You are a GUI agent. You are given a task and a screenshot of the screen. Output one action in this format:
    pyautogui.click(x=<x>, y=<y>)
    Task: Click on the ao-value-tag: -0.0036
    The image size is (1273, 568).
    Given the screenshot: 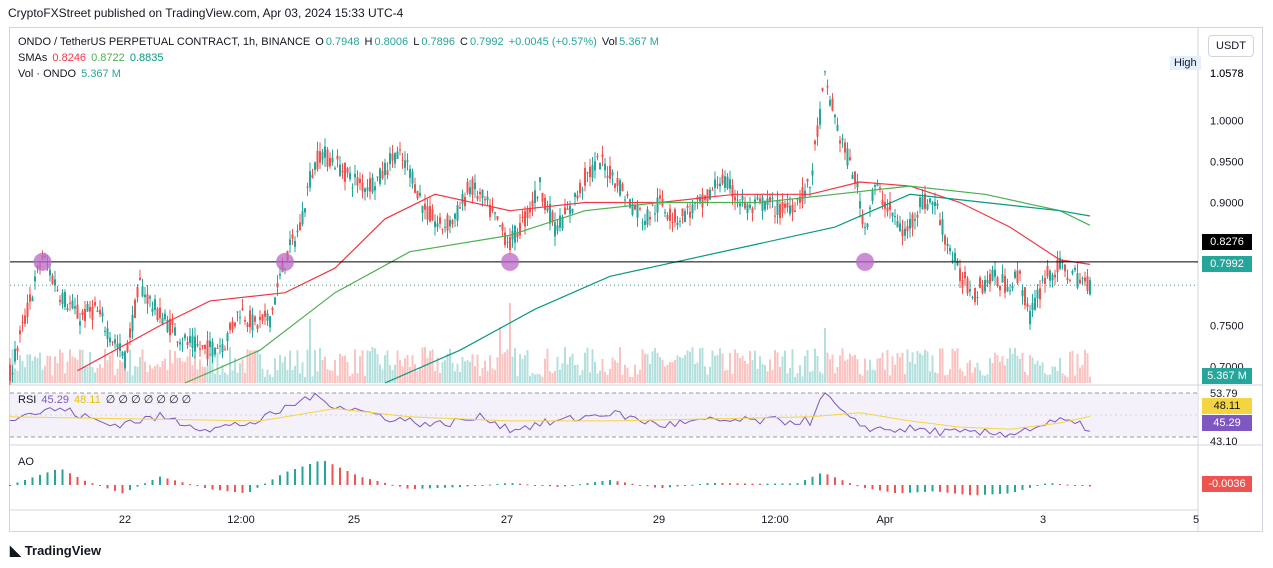 What is the action you would take?
    pyautogui.click(x=1227, y=484)
    